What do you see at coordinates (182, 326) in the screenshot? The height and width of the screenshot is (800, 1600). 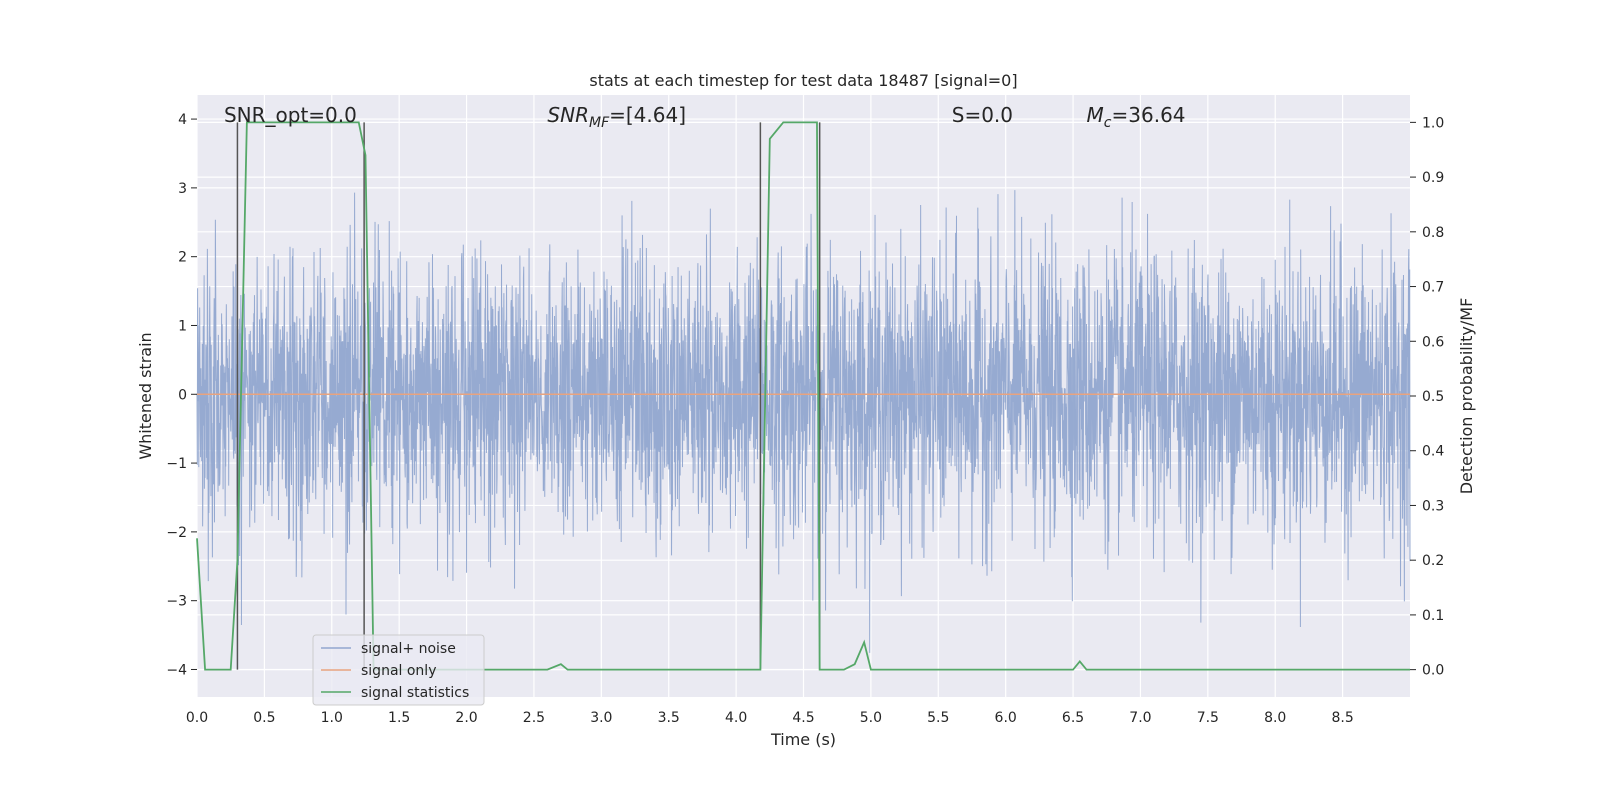 I see `y-tick-label: 1` at bounding box center [182, 326].